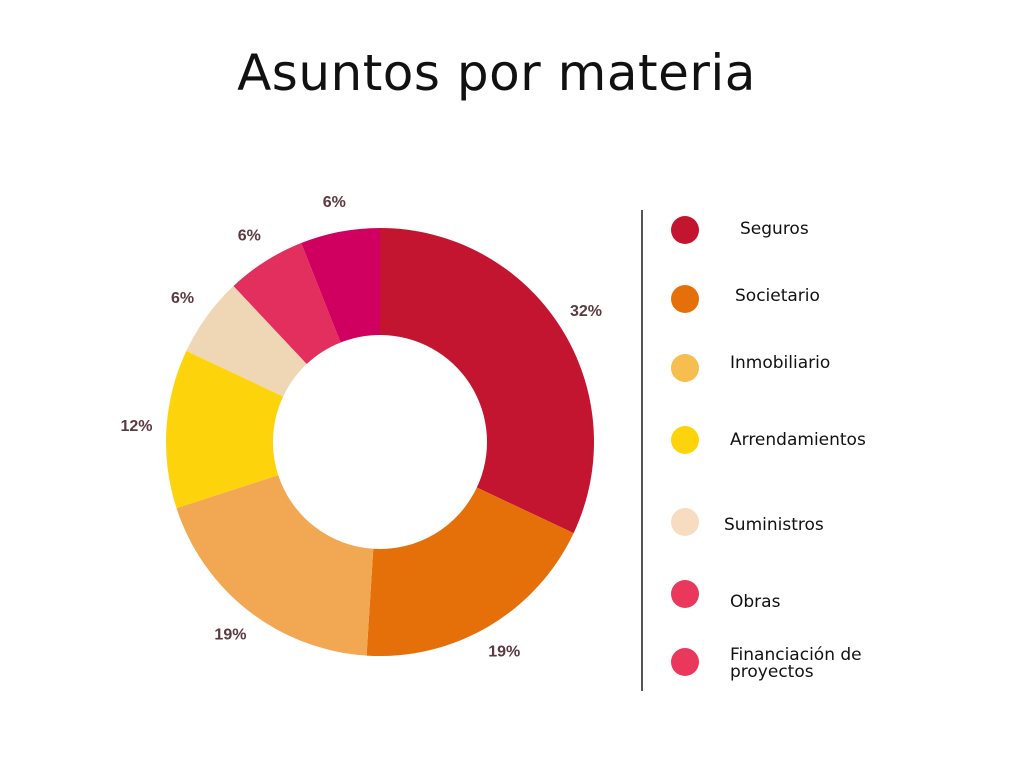  What do you see at coordinates (136, 426) in the screenshot?
I see `slice-label-3: 12%` at bounding box center [136, 426].